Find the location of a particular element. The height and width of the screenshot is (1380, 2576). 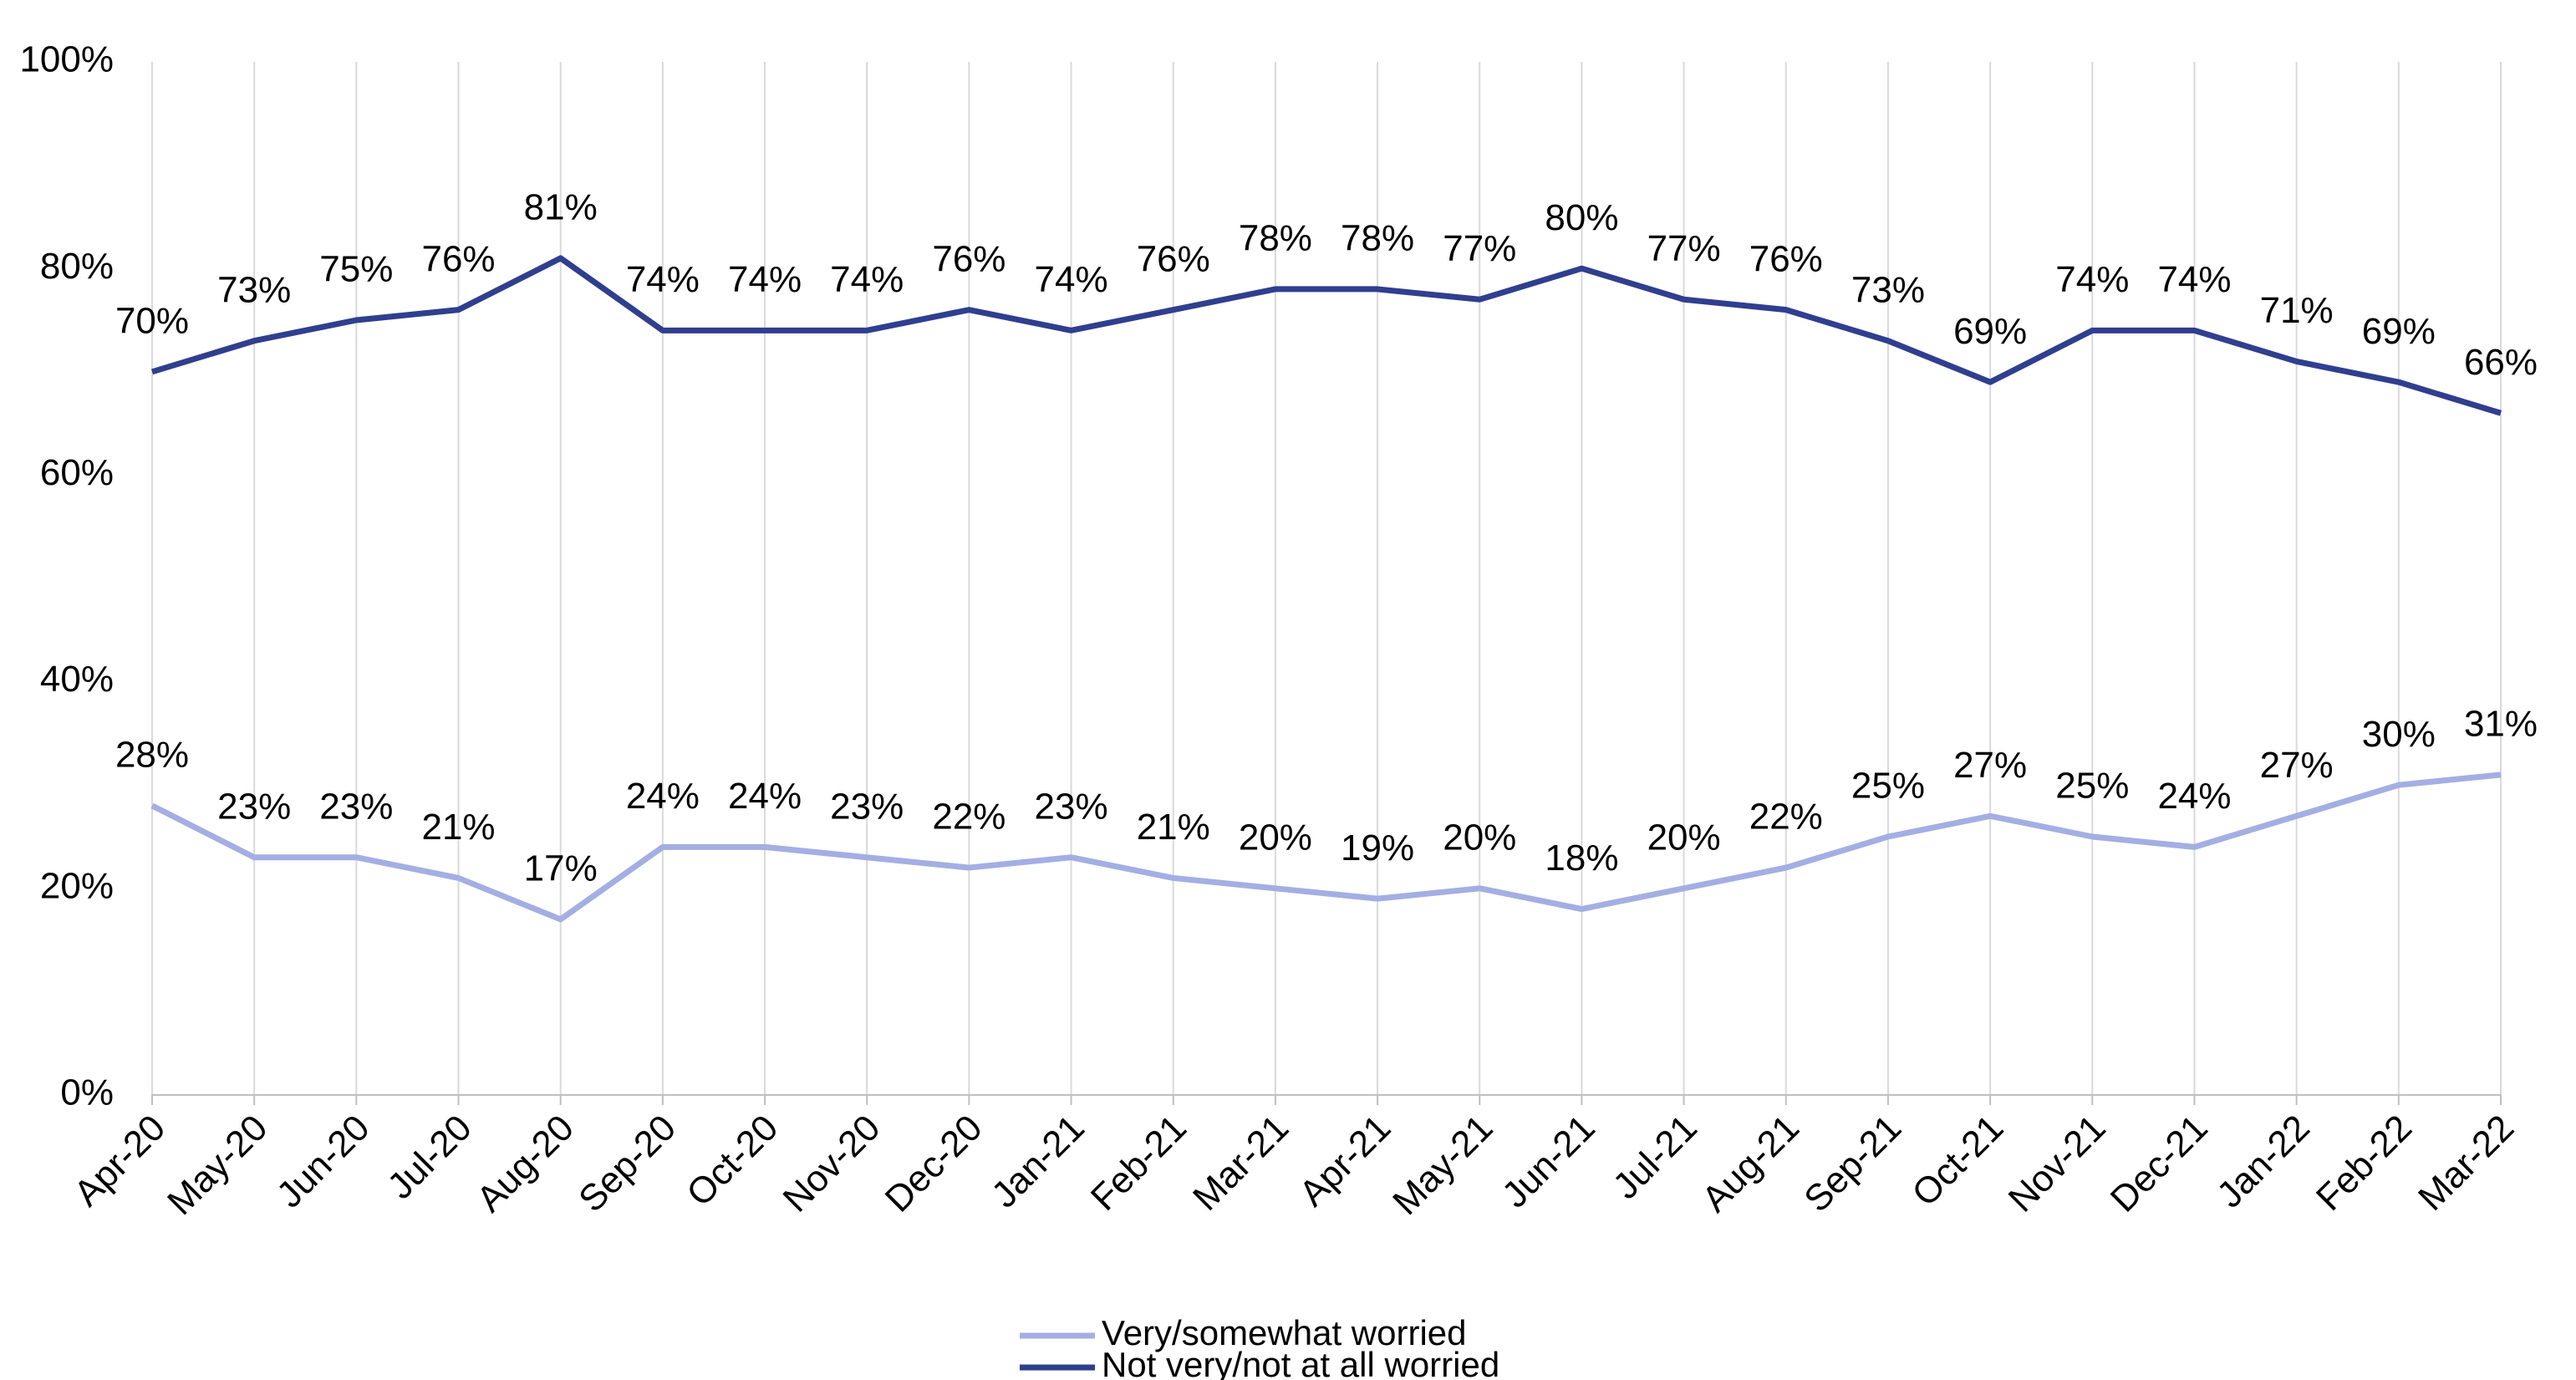

y-tick-label: 60% is located at coordinates (77, 472).